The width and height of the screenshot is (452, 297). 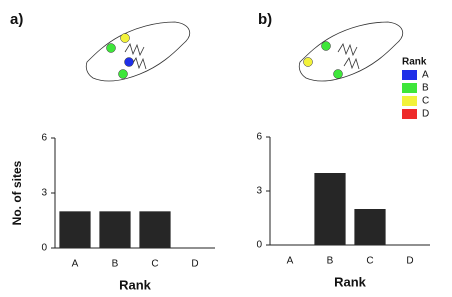 I want to click on island-map-b, so click(x=351, y=51).